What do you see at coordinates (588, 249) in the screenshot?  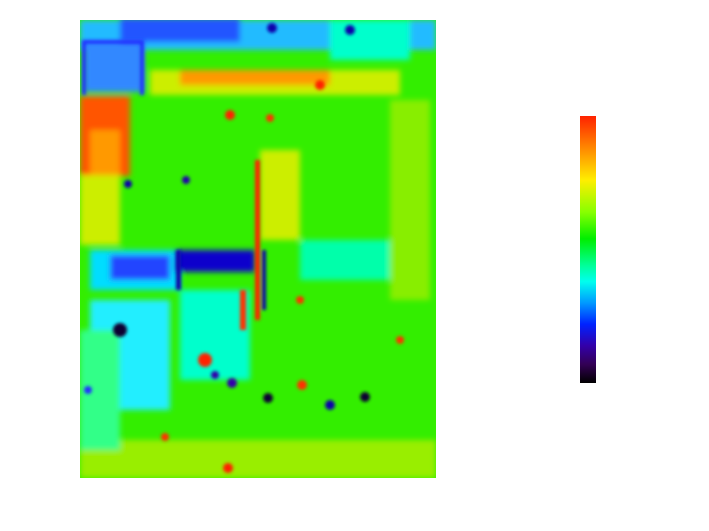 I see `colorbar` at bounding box center [588, 249].